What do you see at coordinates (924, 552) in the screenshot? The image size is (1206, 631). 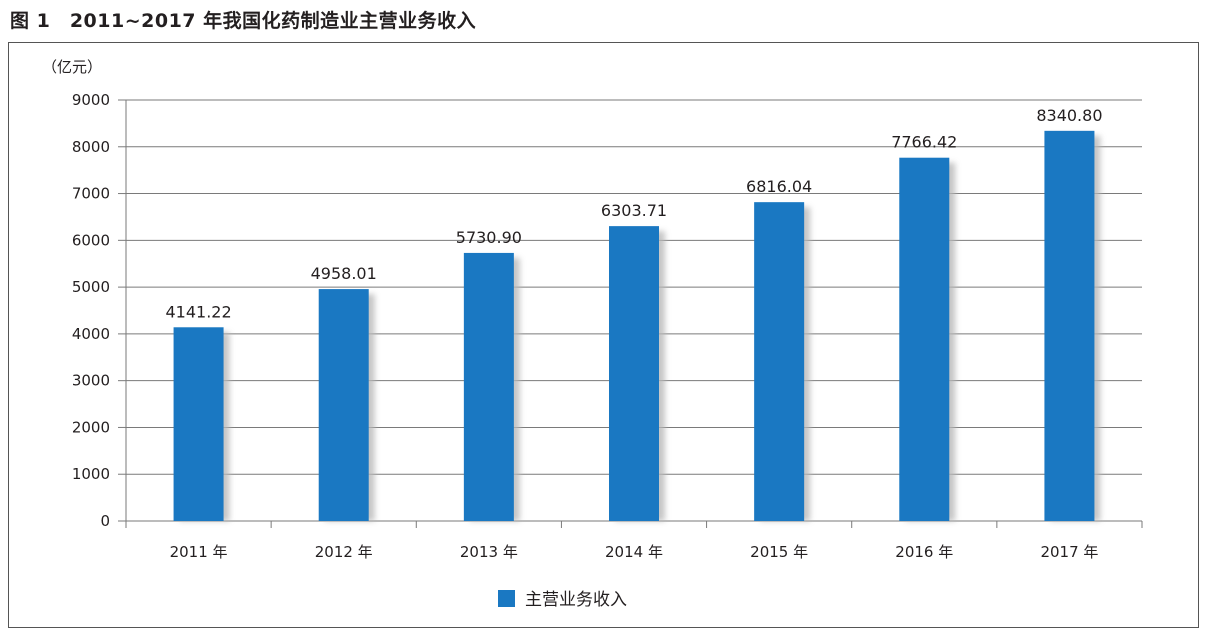 I see `x-tick-label: 2016 年` at bounding box center [924, 552].